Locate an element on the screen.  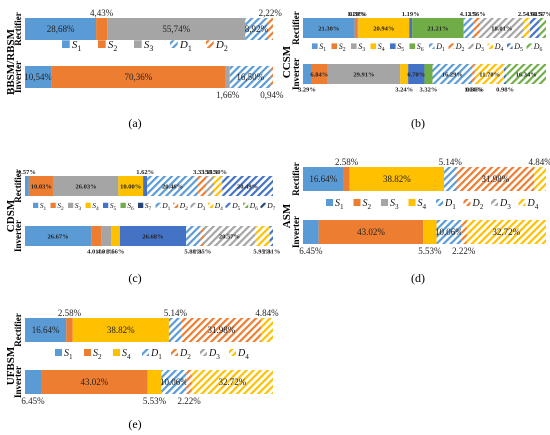
legend-swatch-D3 is located at coordinates (203, 352).